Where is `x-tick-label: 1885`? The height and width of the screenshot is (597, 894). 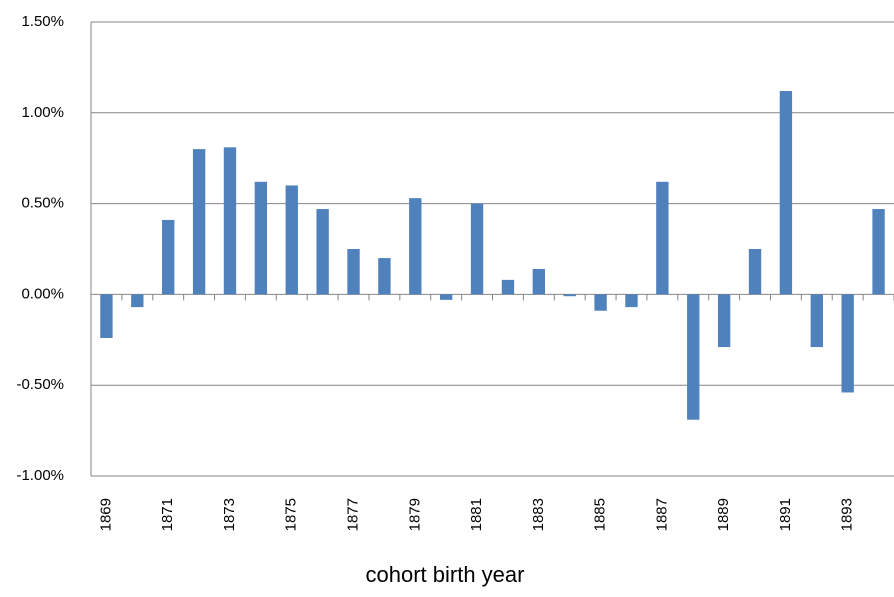 x-tick-label: 1885 is located at coordinates (600, 514).